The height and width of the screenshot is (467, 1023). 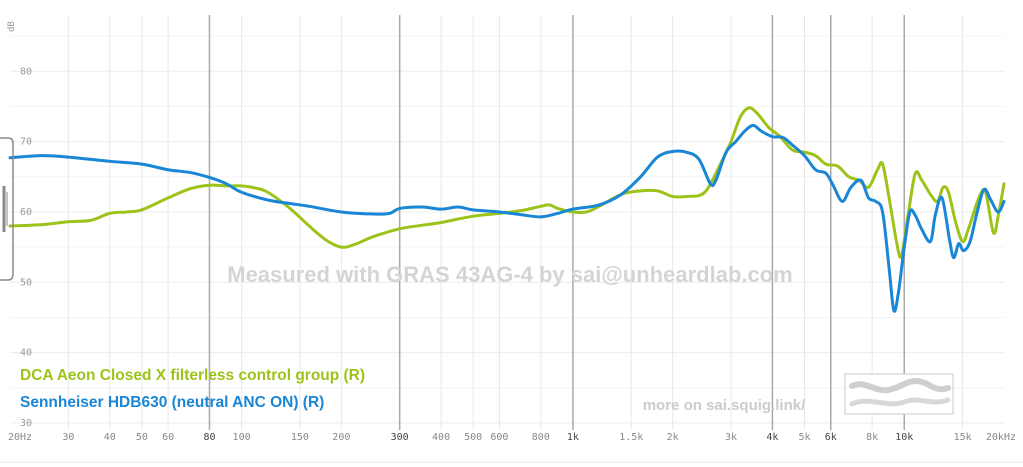 What do you see at coordinates (899, 394) in the screenshot?
I see `squiglink-logo-icon` at bounding box center [899, 394].